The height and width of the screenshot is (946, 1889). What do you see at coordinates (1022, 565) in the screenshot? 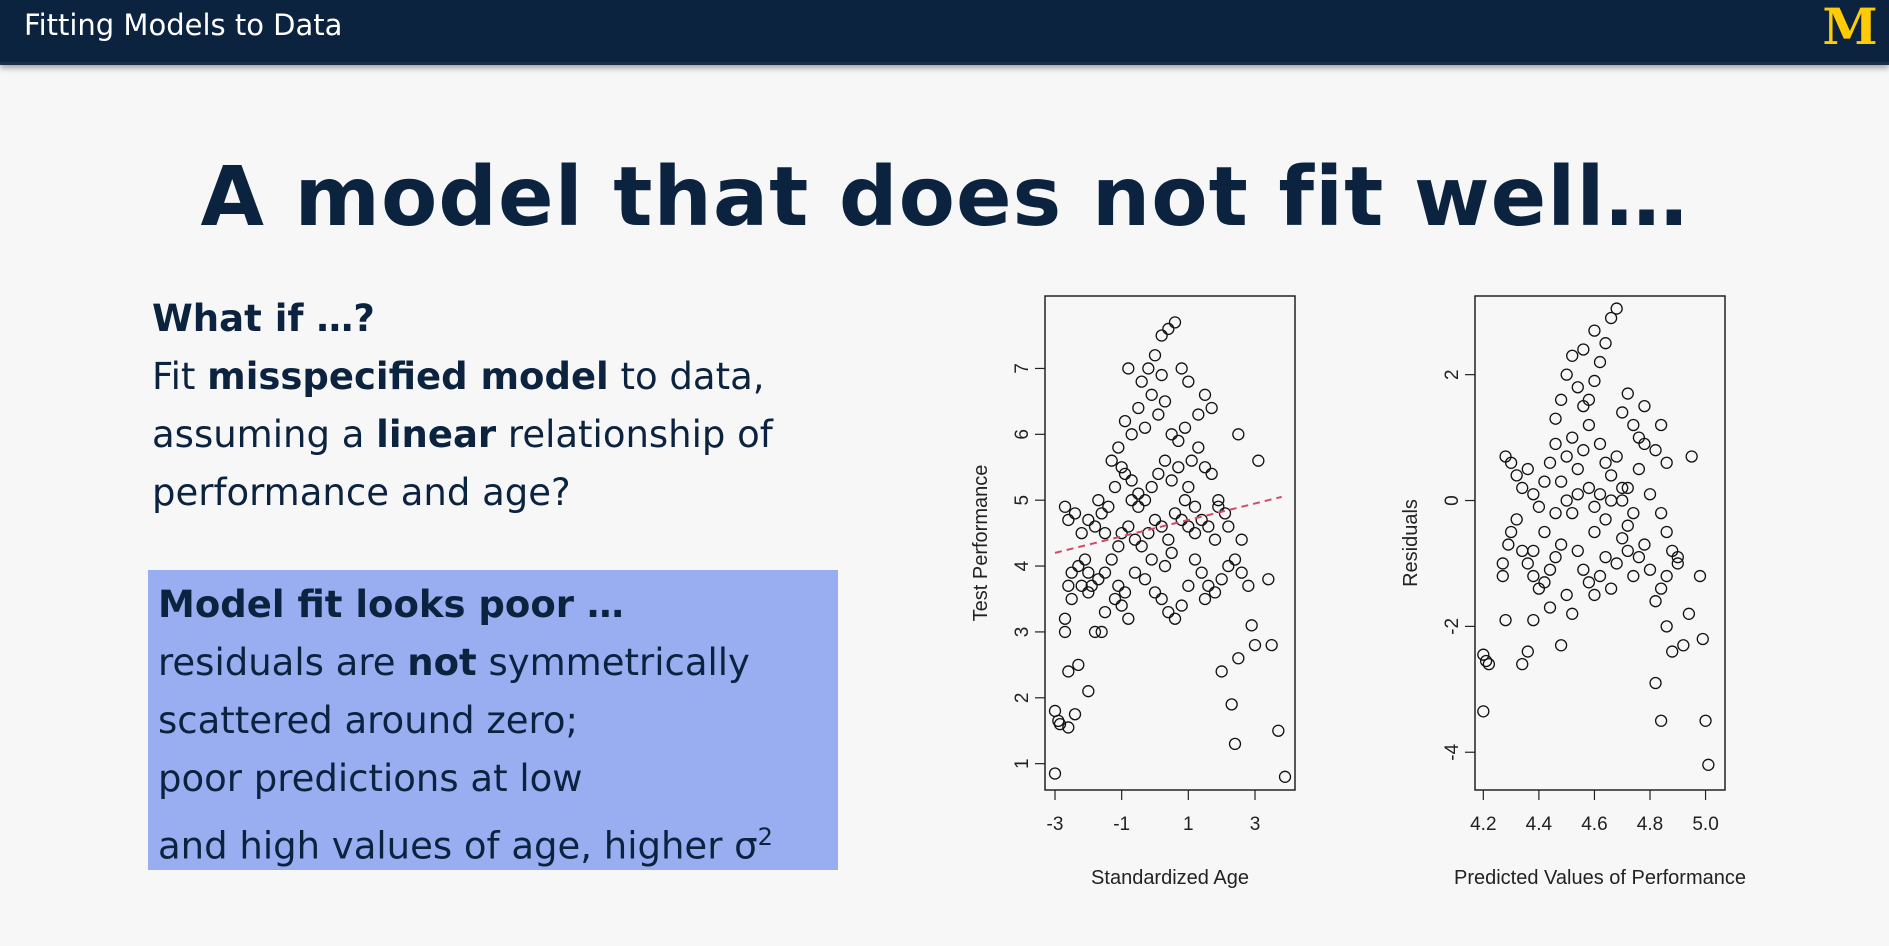
I see `y-tick-label: 4` at bounding box center [1022, 565].